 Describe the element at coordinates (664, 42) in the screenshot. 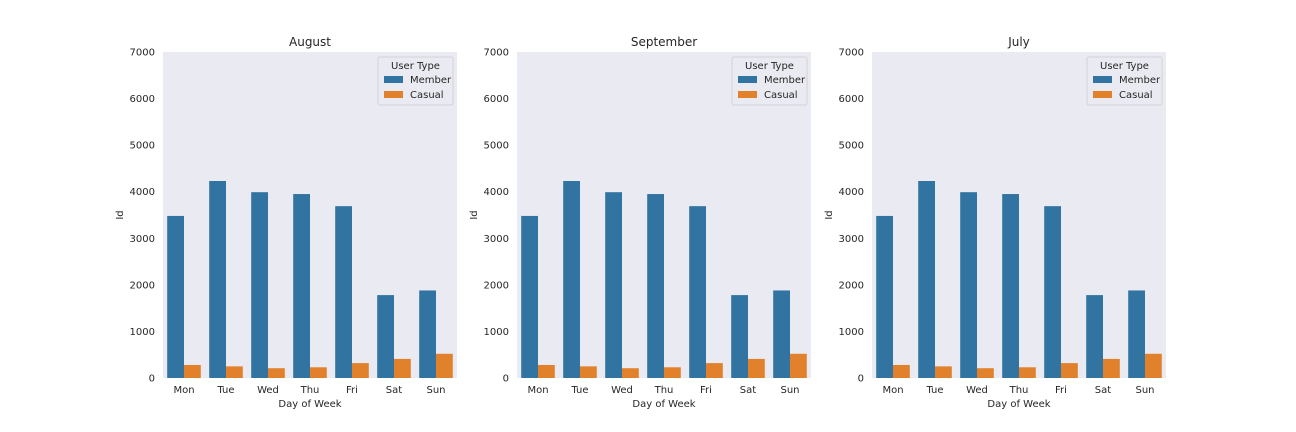

I see `chart-title: September` at that location.